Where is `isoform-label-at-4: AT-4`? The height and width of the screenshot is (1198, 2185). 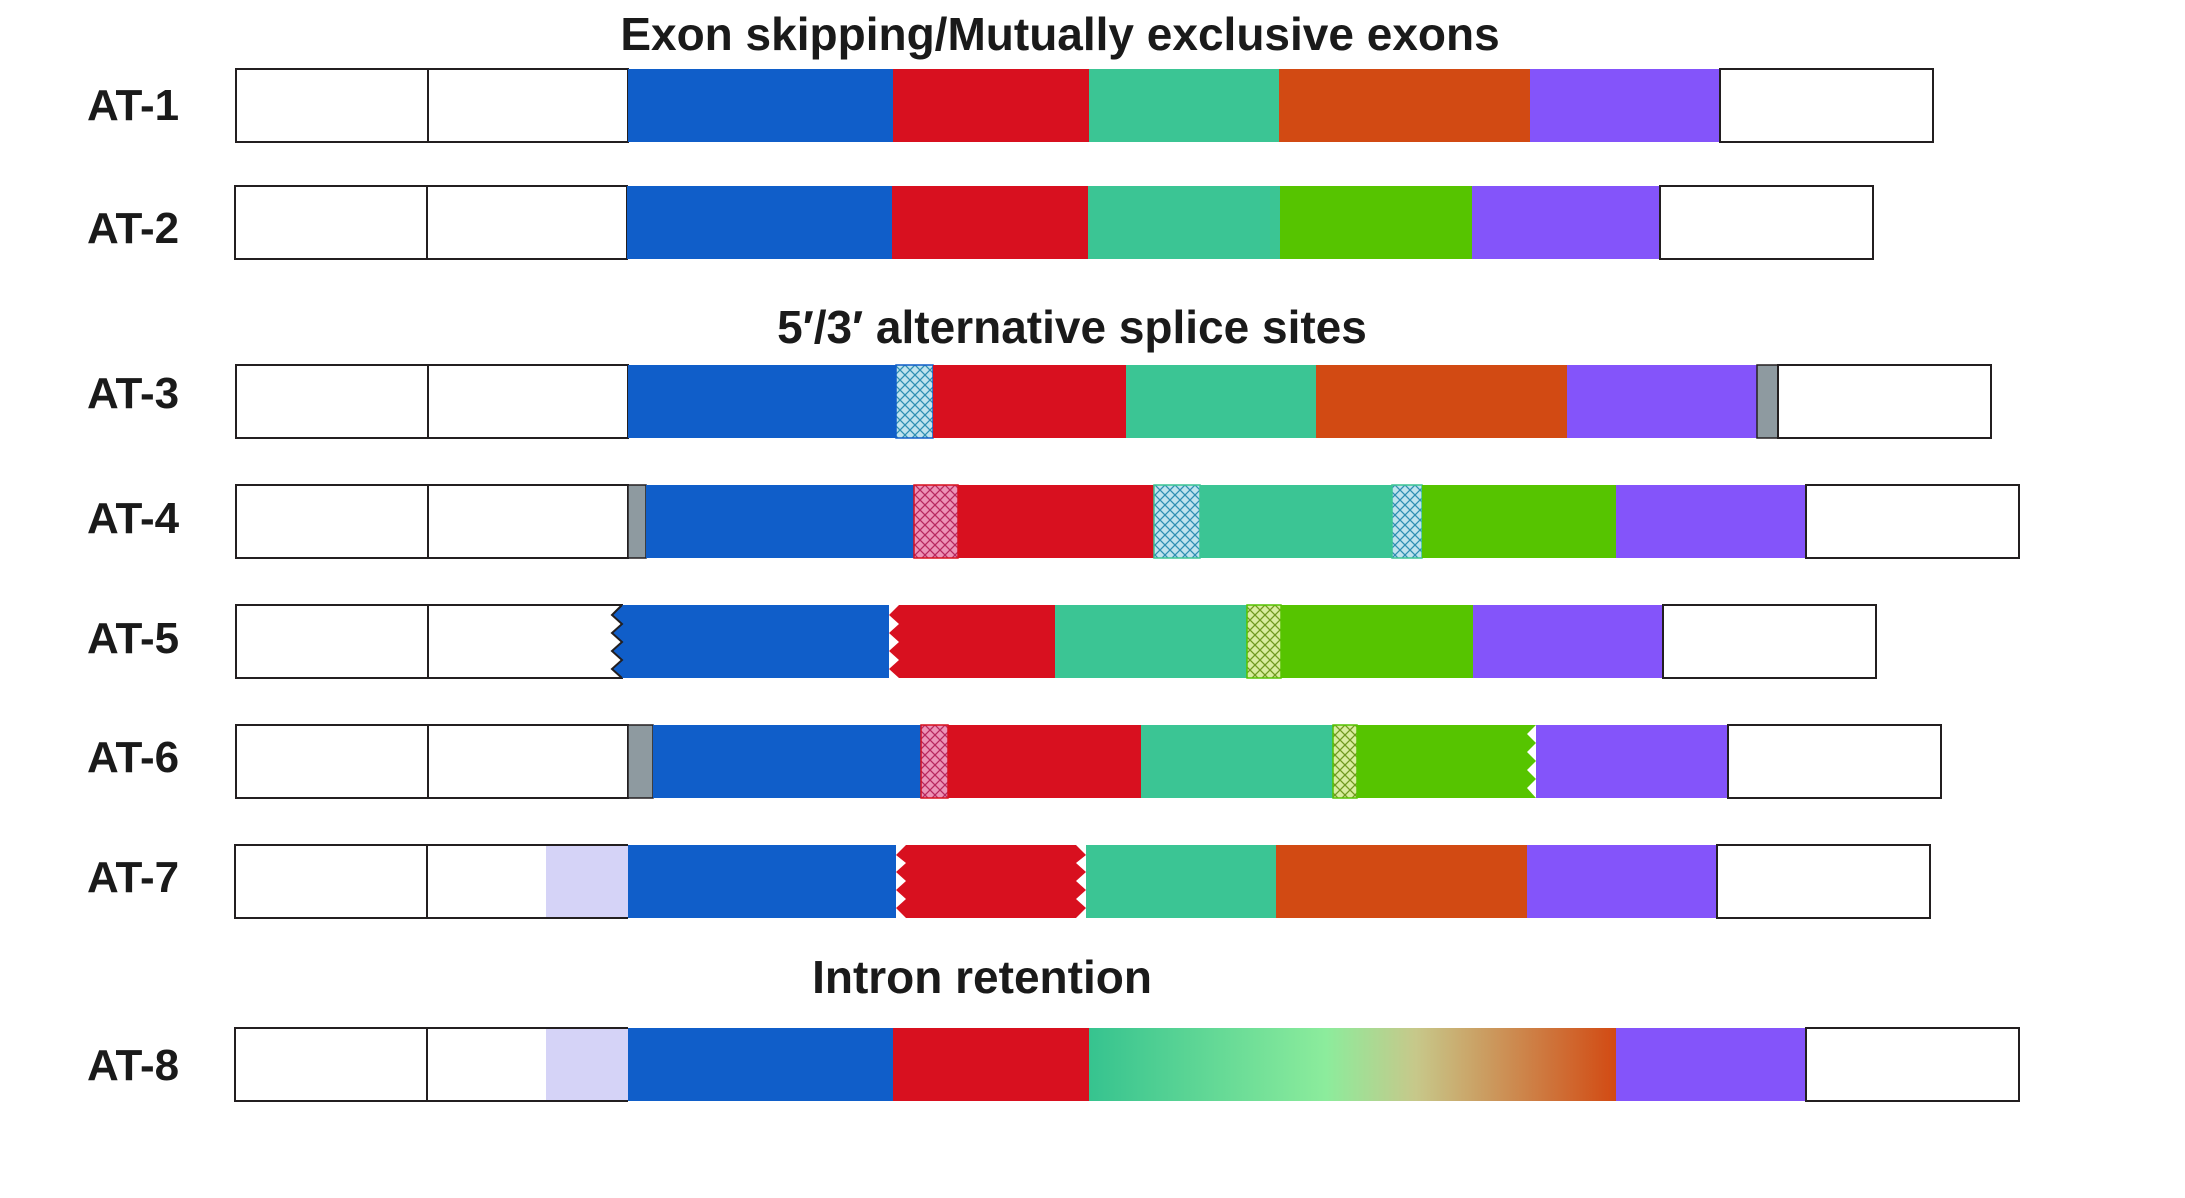
isoform-label-at-4: AT-4 is located at coordinates (133, 518).